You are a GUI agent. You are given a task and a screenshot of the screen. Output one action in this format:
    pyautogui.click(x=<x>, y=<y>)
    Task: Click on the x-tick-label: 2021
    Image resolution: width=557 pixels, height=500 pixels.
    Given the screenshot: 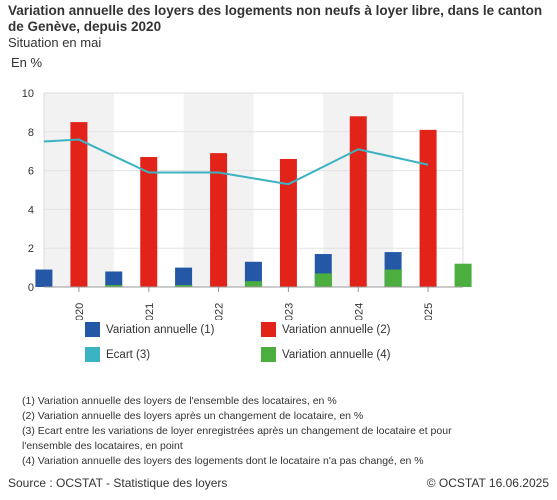 What is the action you would take?
    pyautogui.click(x=150, y=311)
    